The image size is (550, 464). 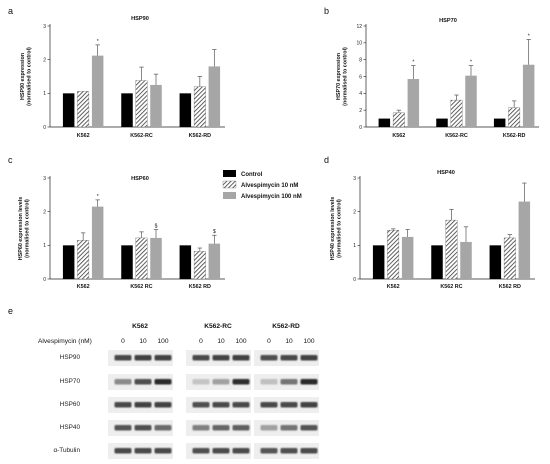 What do you see at coordinates (360, 94) in the screenshot?
I see `y-tick-label: 4` at bounding box center [360, 94].